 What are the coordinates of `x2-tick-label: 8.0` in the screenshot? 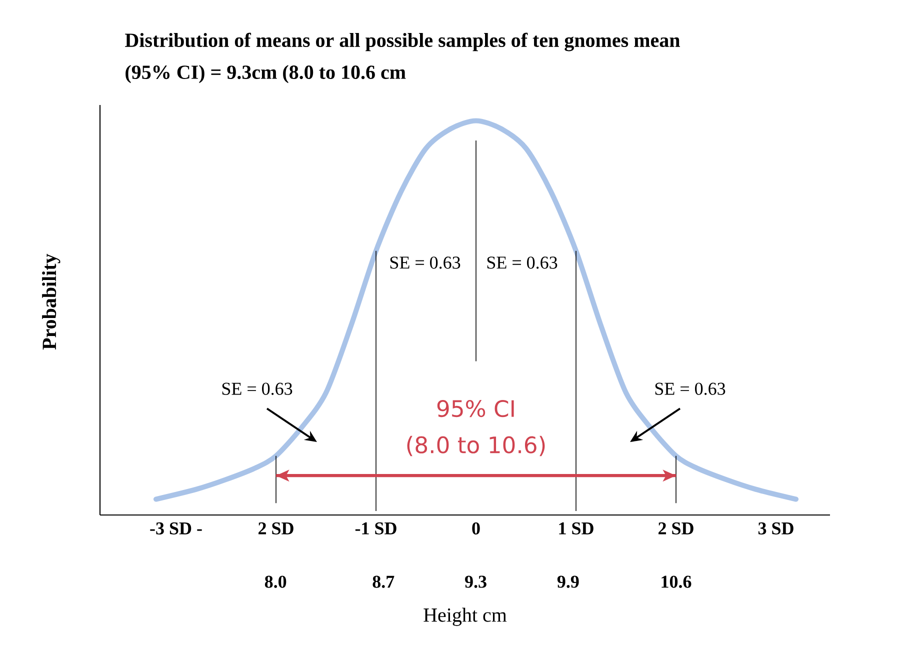 It's located at (275, 582).